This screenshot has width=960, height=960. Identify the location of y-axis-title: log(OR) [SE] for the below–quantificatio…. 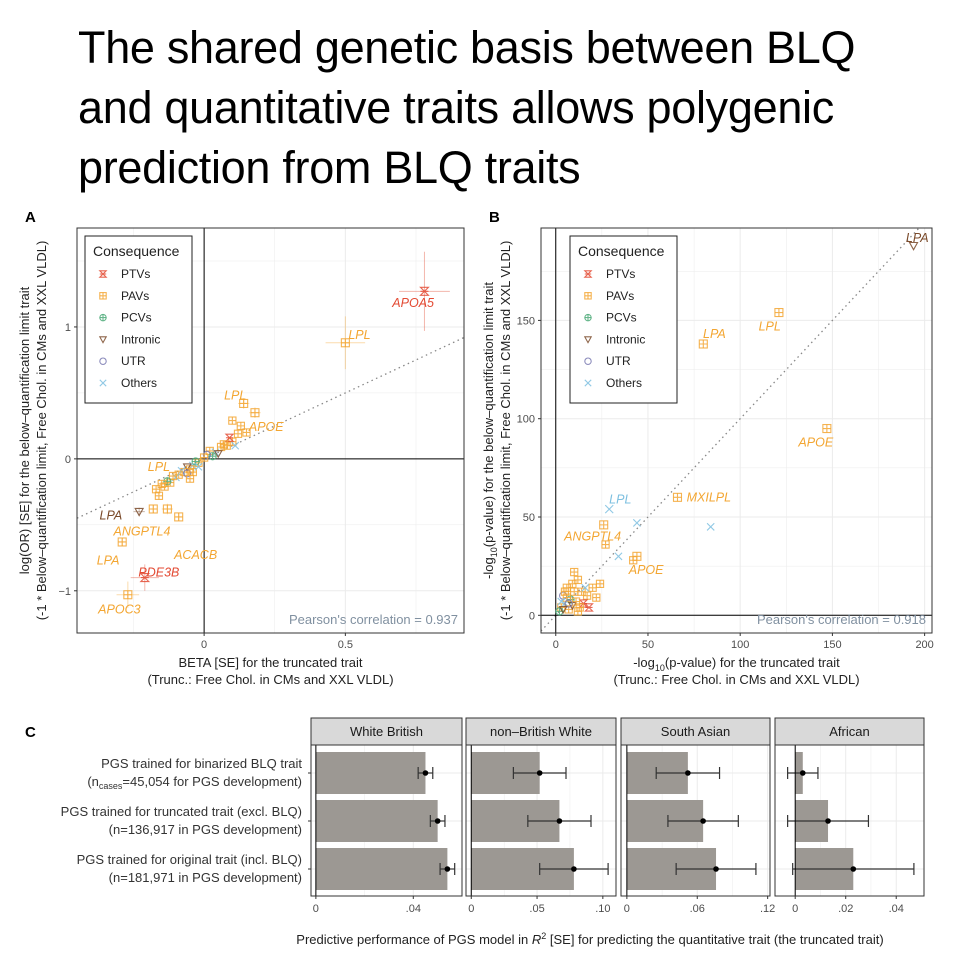
(24, 430).